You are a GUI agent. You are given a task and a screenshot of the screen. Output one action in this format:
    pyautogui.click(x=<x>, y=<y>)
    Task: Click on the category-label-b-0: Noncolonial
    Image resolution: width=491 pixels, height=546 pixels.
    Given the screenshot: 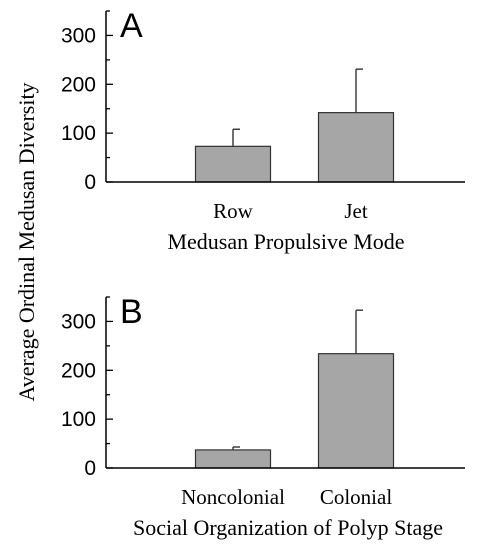 What is the action you would take?
    pyautogui.click(x=233, y=497)
    